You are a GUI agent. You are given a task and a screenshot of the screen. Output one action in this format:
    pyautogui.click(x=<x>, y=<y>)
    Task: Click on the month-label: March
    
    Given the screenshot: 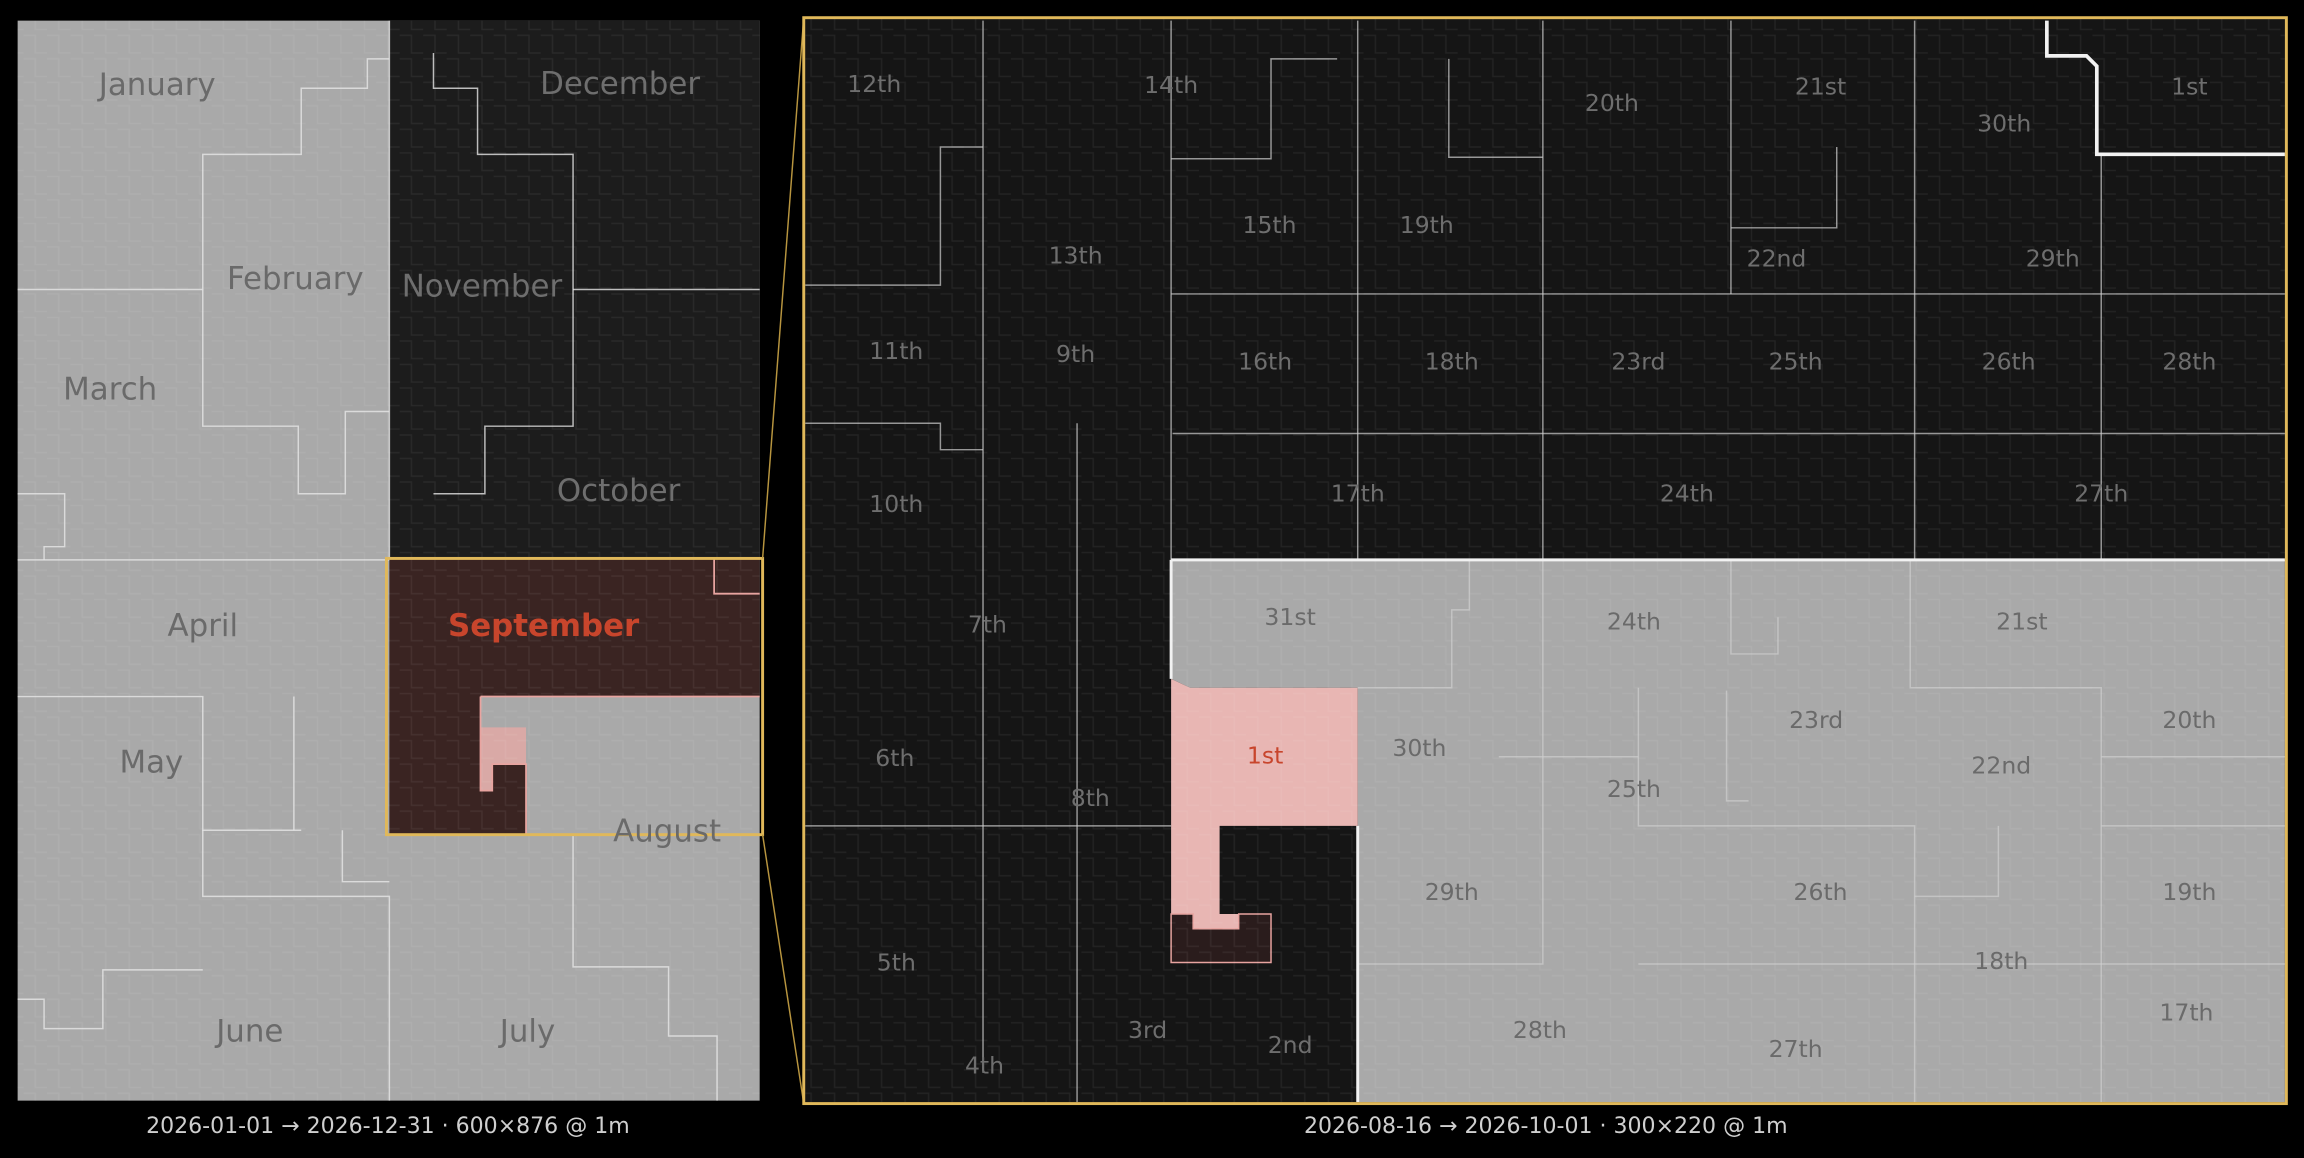 What is the action you would take?
    pyautogui.click(x=110, y=389)
    